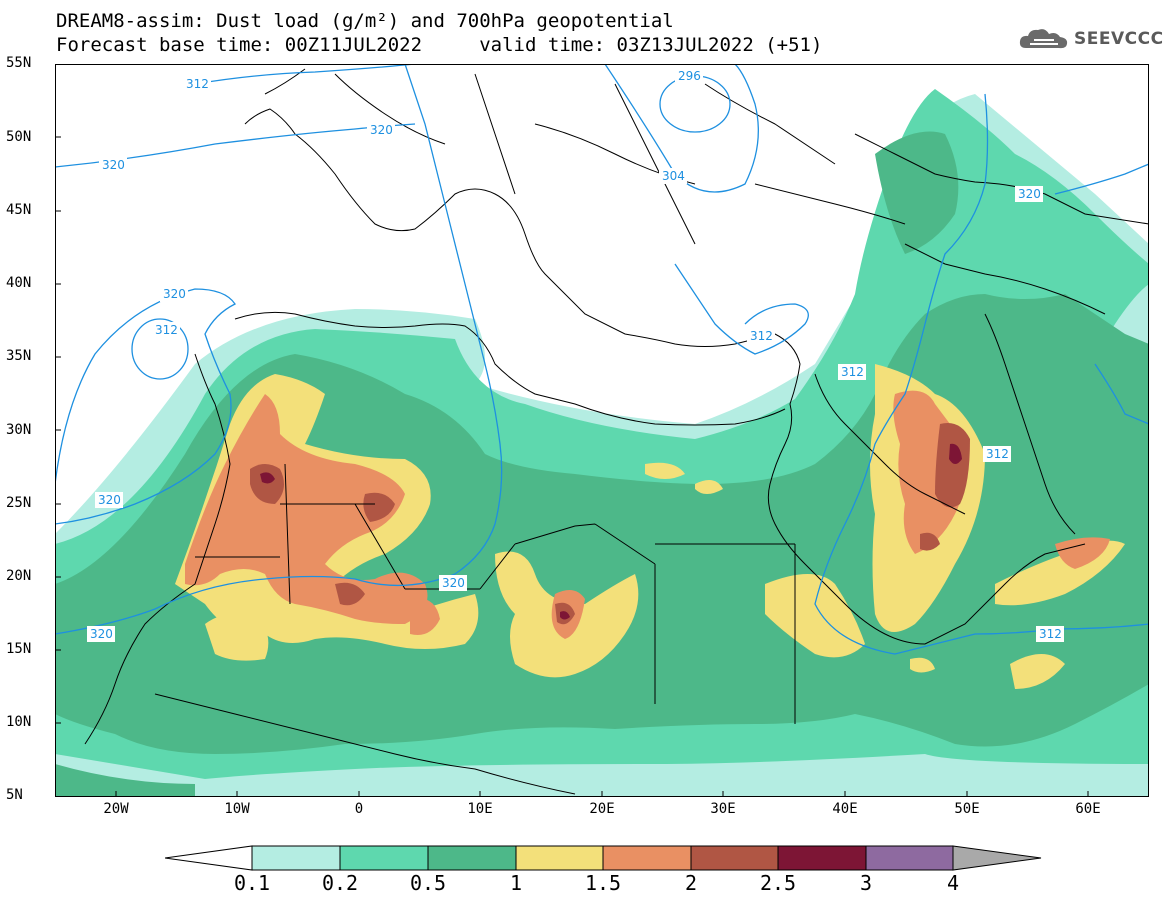  Describe the element at coordinates (340, 883) in the screenshot. I see `colorbar-label: 0.2` at that location.